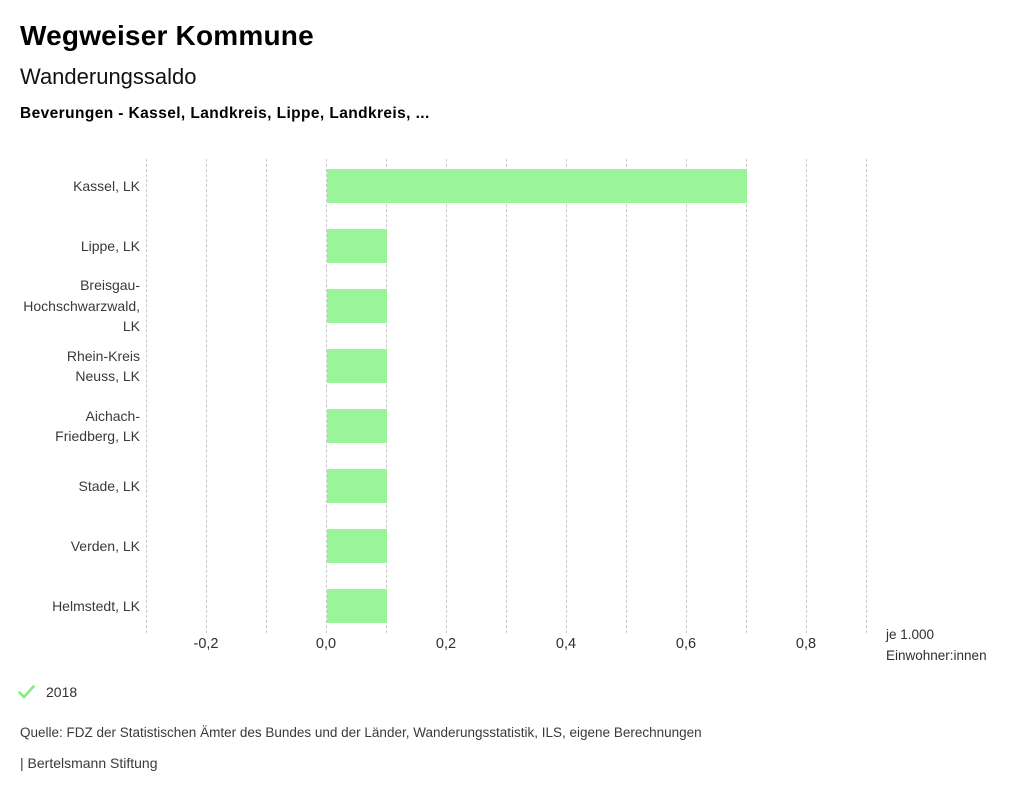 The image size is (1024, 797). Describe the element at coordinates (167, 35) in the screenshot. I see `app-title: Wegweiser Kommune` at that location.